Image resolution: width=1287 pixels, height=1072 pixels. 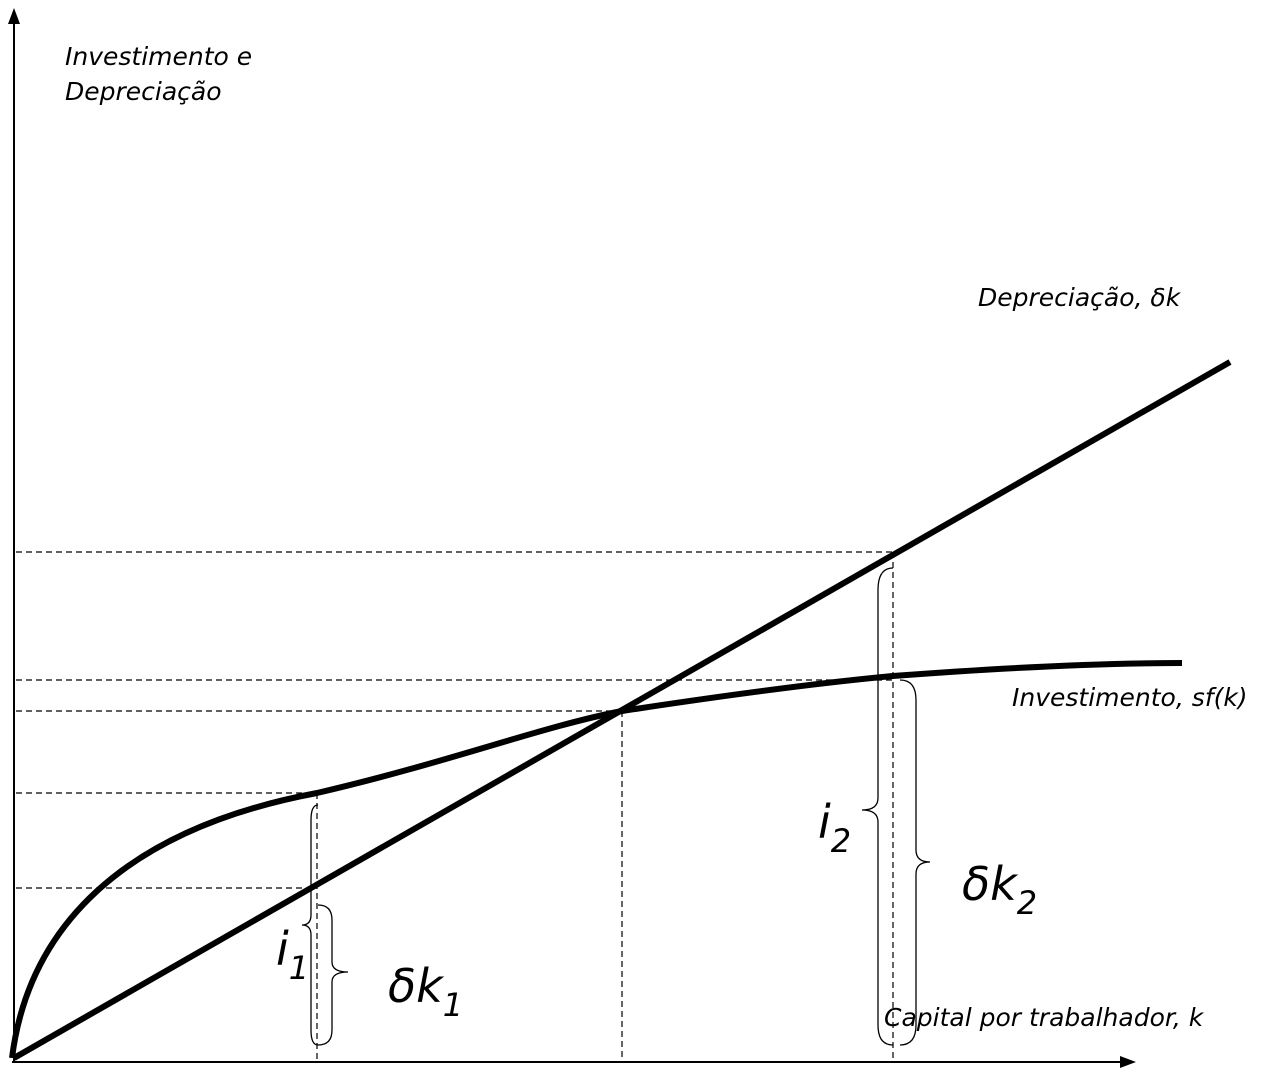 I want to click on brace-label: i1, so click(x=292, y=954).